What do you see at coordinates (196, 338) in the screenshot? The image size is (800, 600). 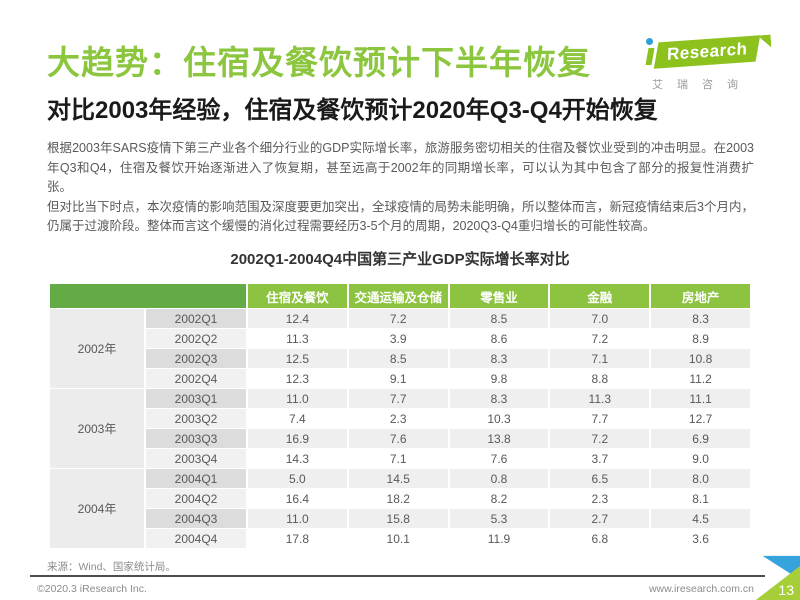 I see `quarter-cell: 2002Q2` at bounding box center [196, 338].